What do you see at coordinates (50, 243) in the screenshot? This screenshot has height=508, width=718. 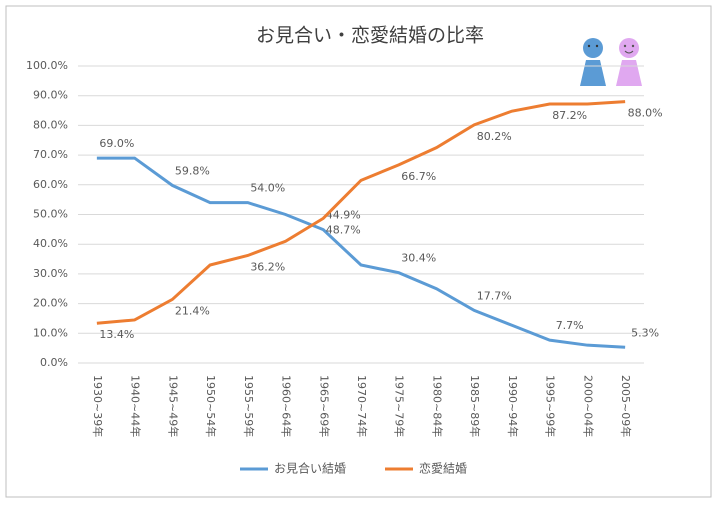 I see `y-tick-label: 40.0%` at bounding box center [50, 243].